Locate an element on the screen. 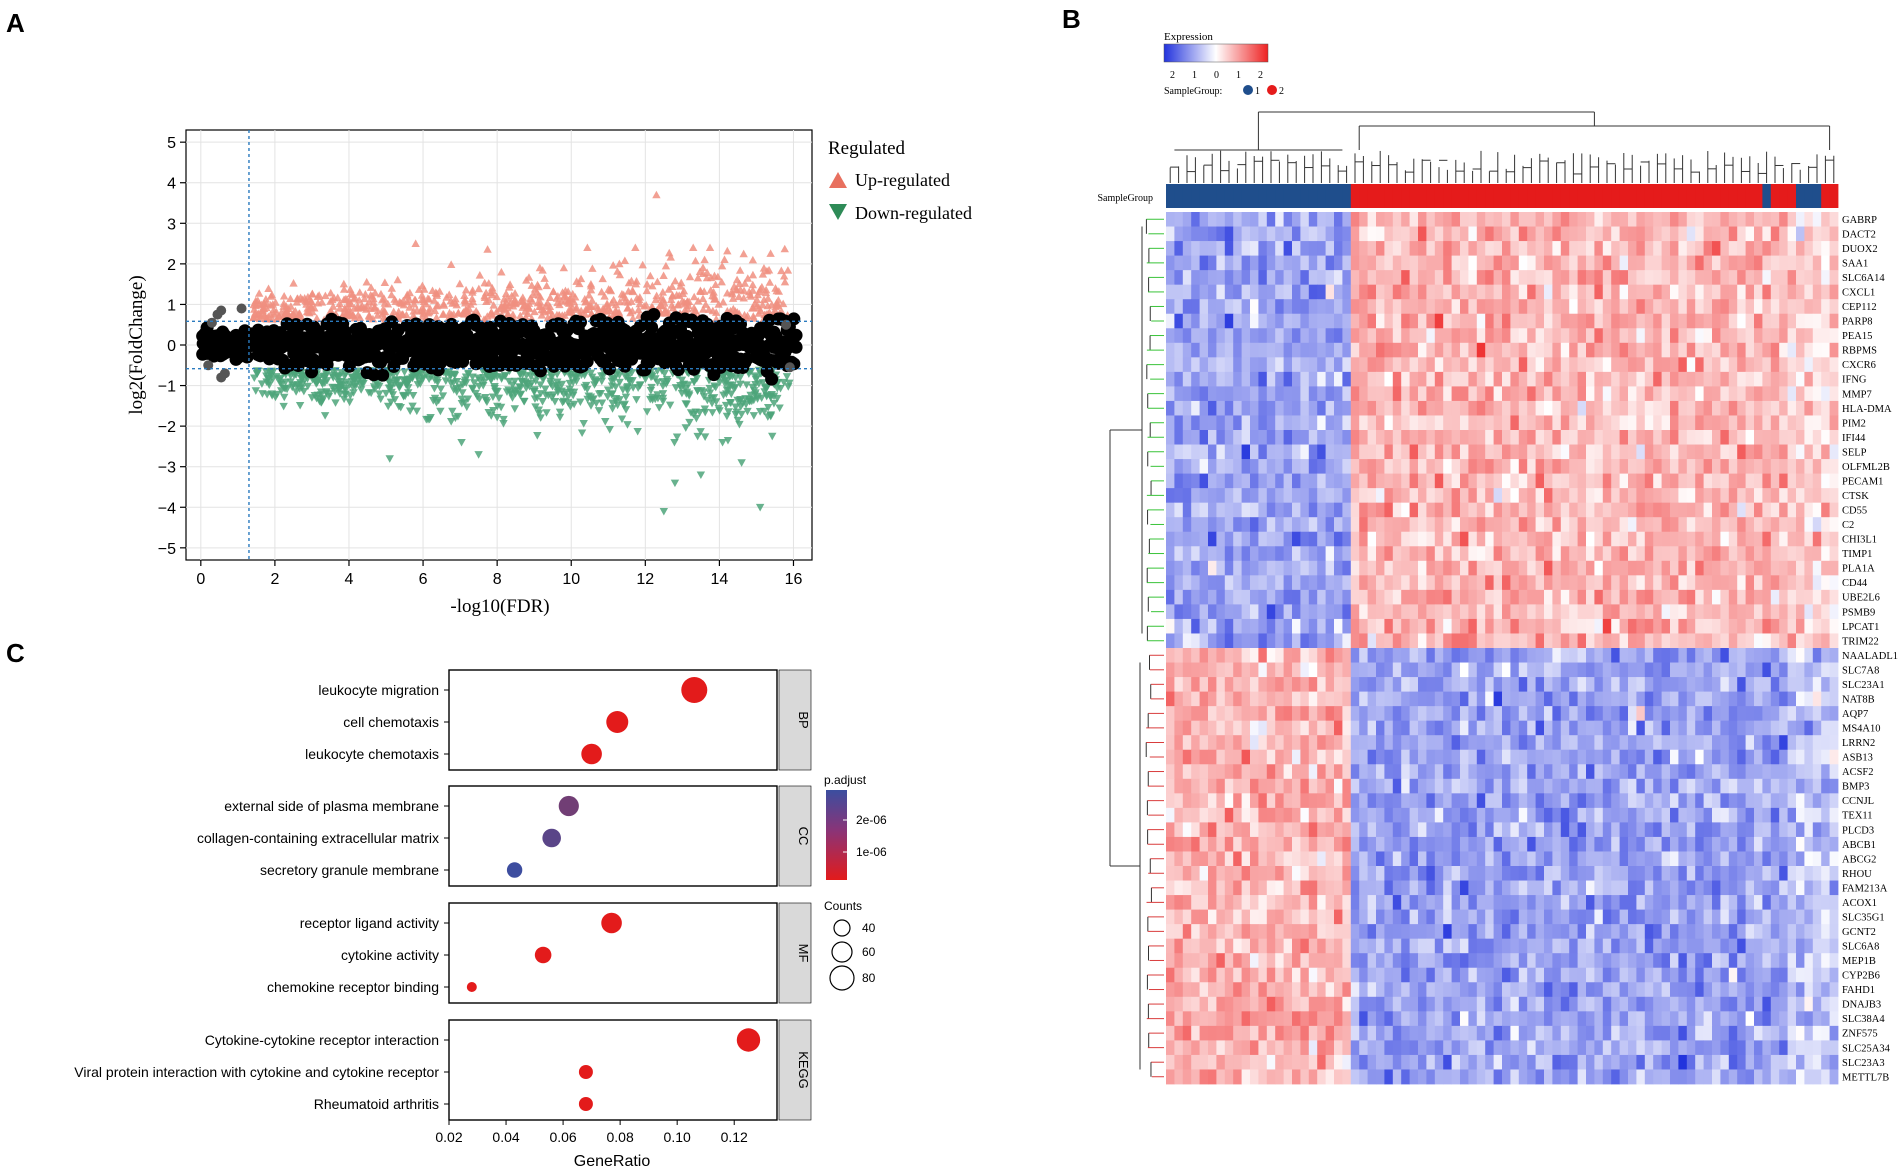  heatmap-colorbar-tick: 2 is located at coordinates (1172, 75).